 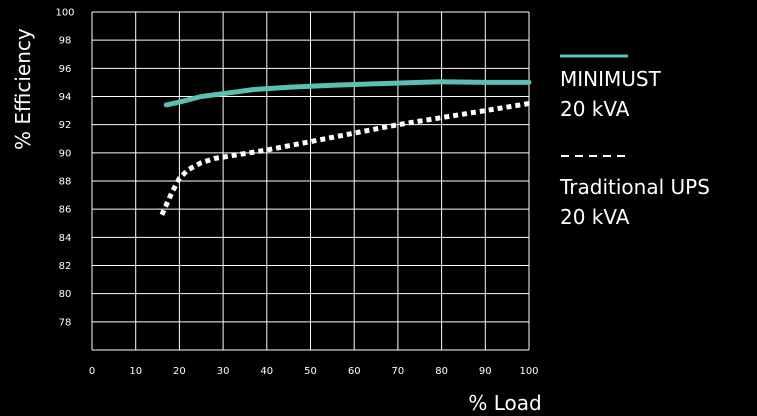 What do you see at coordinates (504, 403) in the screenshot?
I see `x-axis-label: % Load` at bounding box center [504, 403].